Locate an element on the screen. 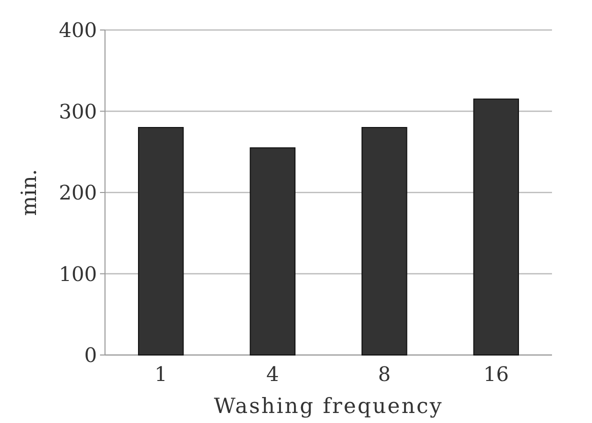 Image resolution: width=592 pixels, height=423 pixels. y-tick-label: 100 is located at coordinates (77, 274).